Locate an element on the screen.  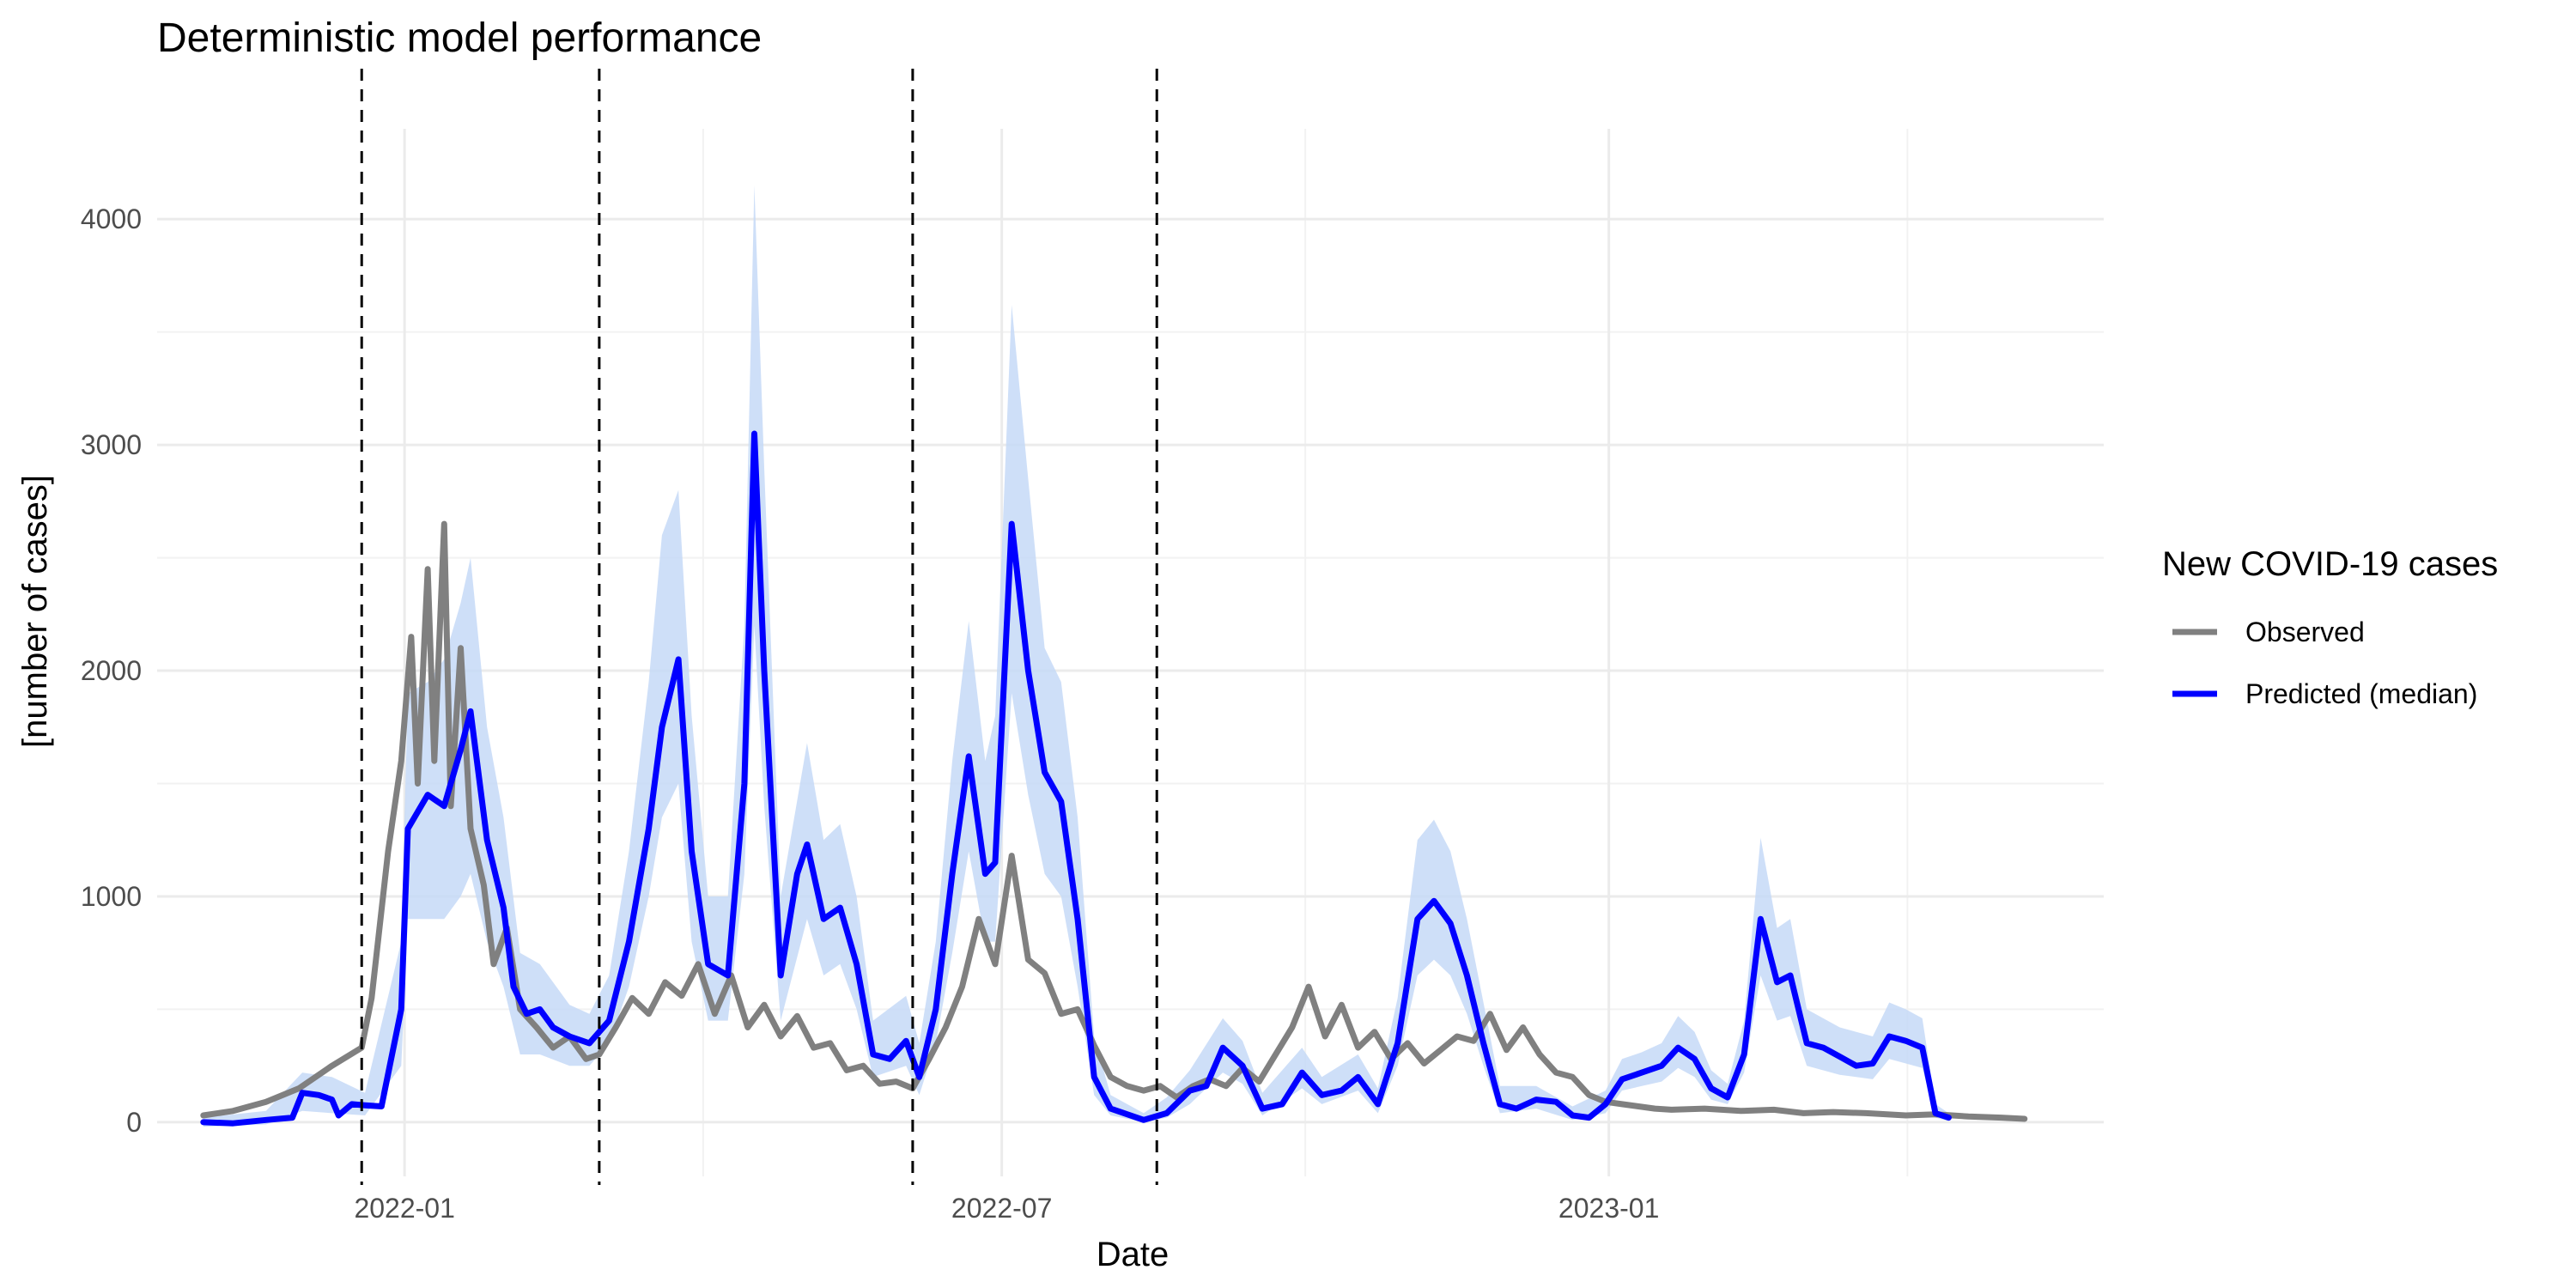
x-tick-label: 2023-01 is located at coordinates (1609, 1208).